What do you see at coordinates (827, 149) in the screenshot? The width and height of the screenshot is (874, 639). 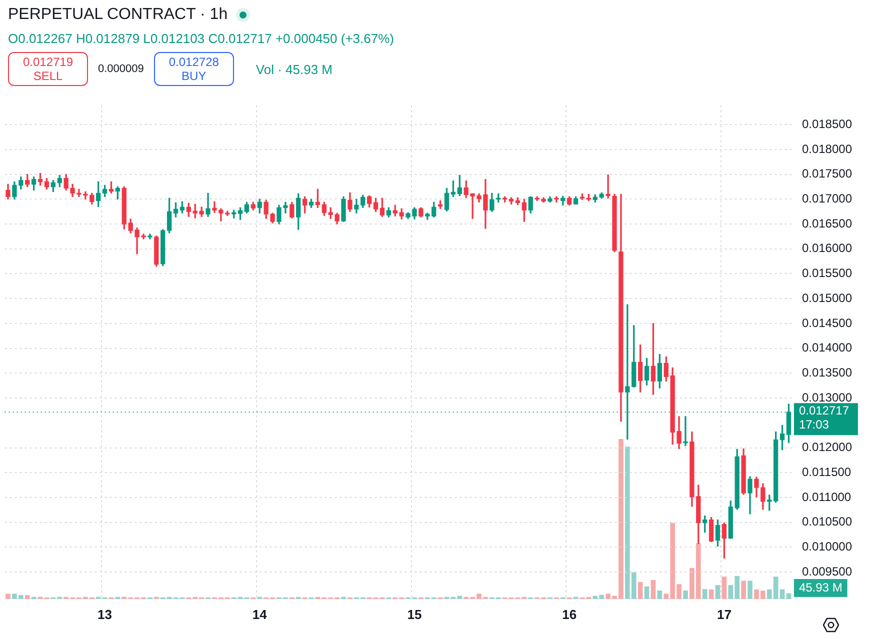 I see `y-tick-label: 0.018000` at bounding box center [827, 149].